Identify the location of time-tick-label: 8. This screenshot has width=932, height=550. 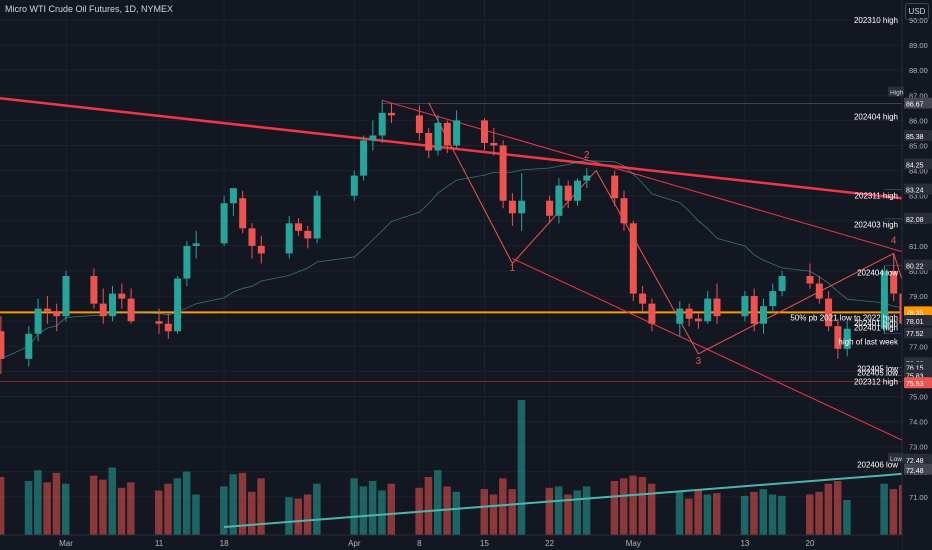
(419, 543).